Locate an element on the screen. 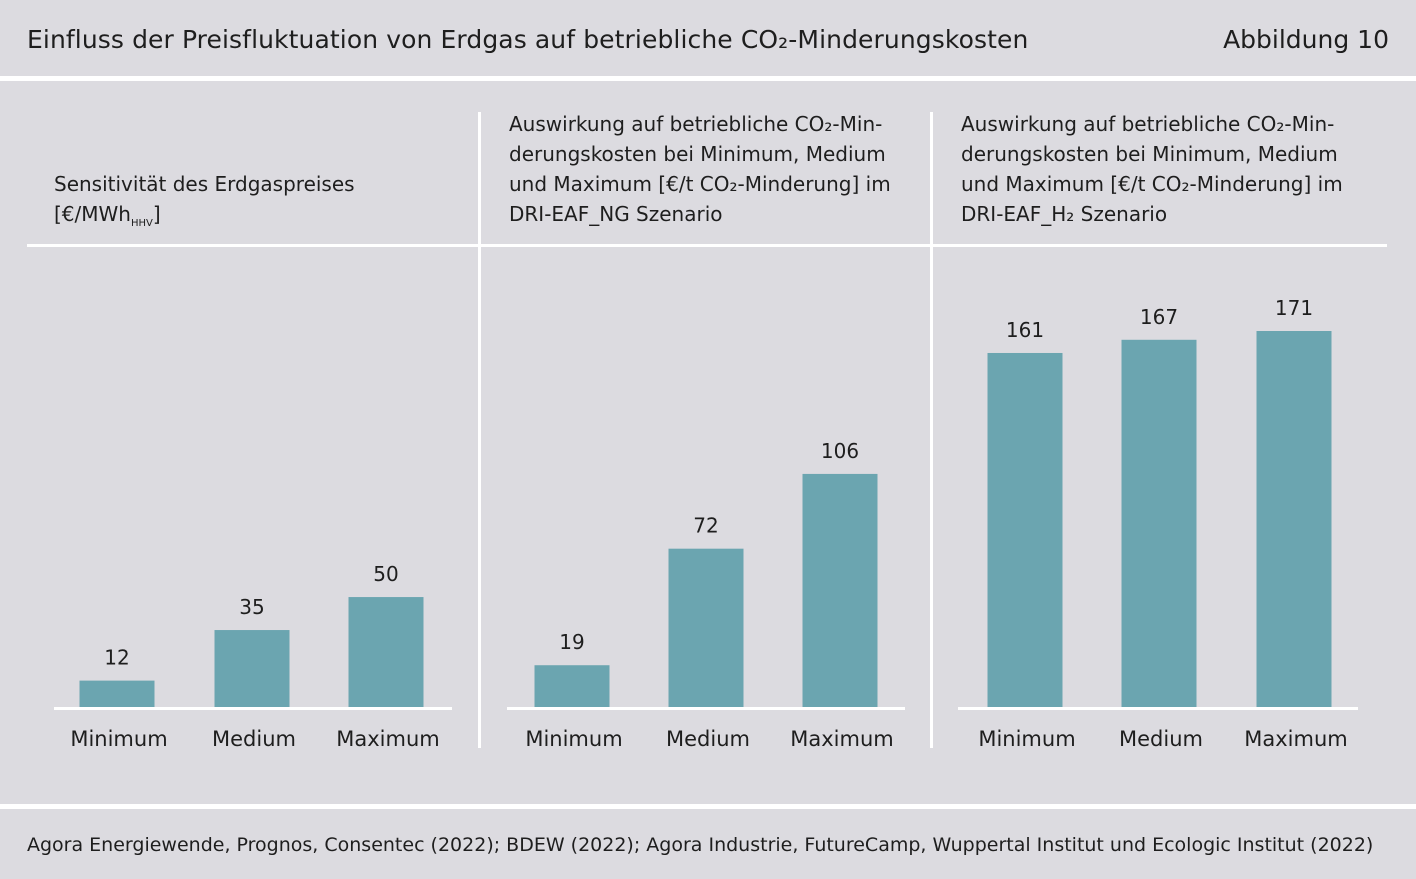  panel-3-title-line-1: Auswirkung auf betriebliche CO₂-Min- is located at coordinates (1148, 124).